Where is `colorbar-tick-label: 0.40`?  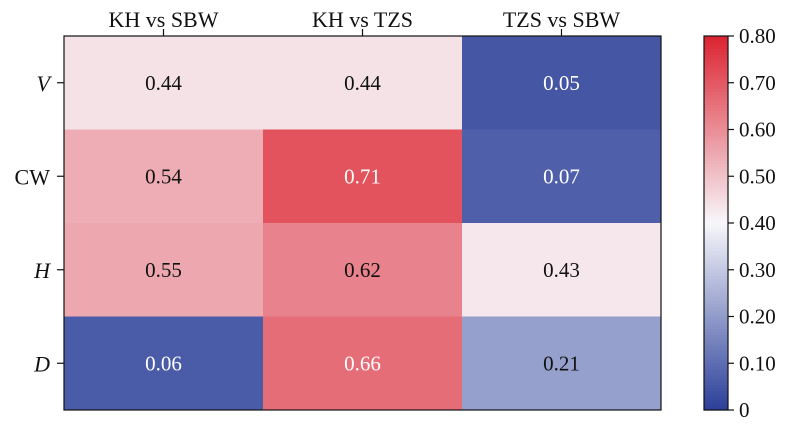
colorbar-tick-label: 0.40 is located at coordinates (757, 223).